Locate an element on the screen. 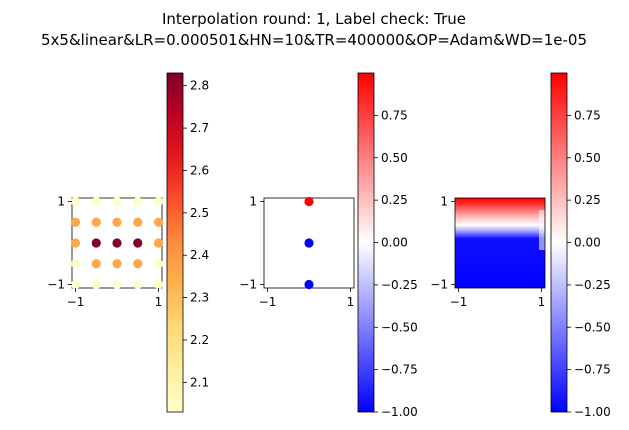 The image size is (629, 430). colorbar-tick-label: 2.6 is located at coordinates (199, 170).